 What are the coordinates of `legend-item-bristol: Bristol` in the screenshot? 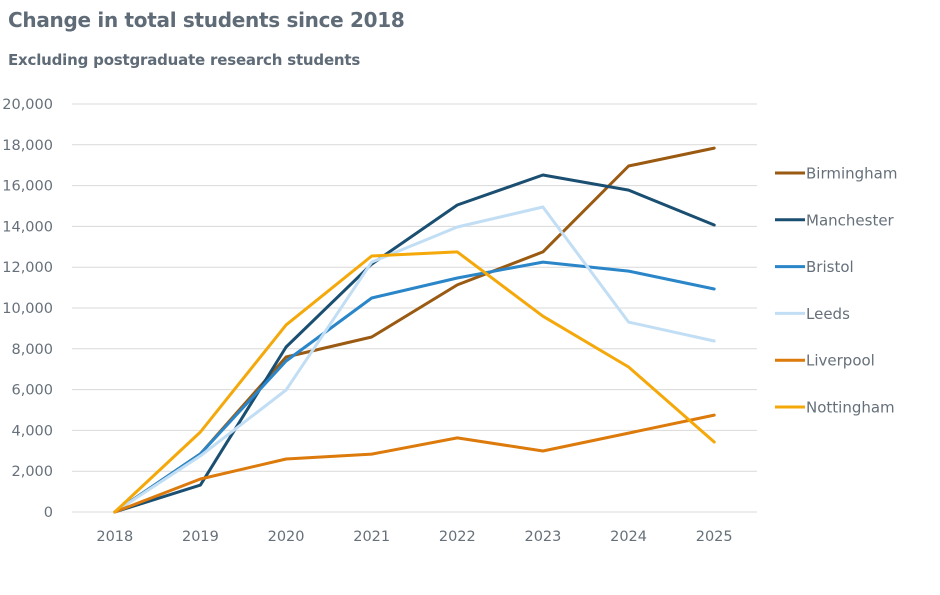 It's located at (814, 267).